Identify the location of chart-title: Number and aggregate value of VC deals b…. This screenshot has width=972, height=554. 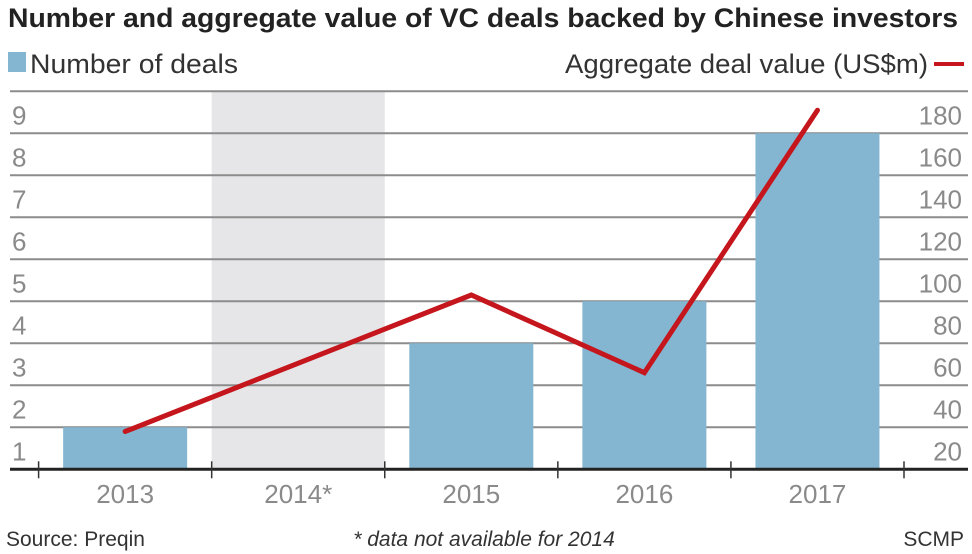
(483, 18).